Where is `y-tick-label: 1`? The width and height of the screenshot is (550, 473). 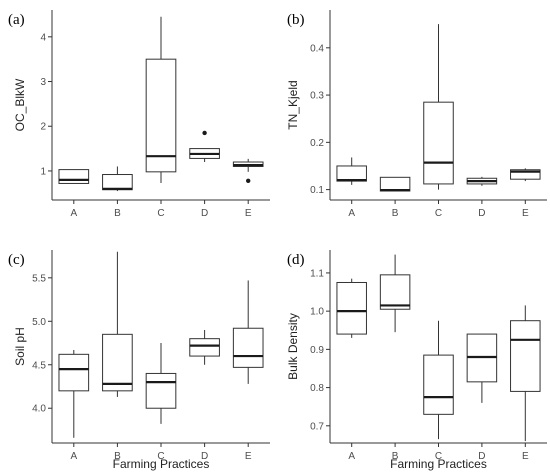 y-tick-label: 1 is located at coordinates (43, 171).